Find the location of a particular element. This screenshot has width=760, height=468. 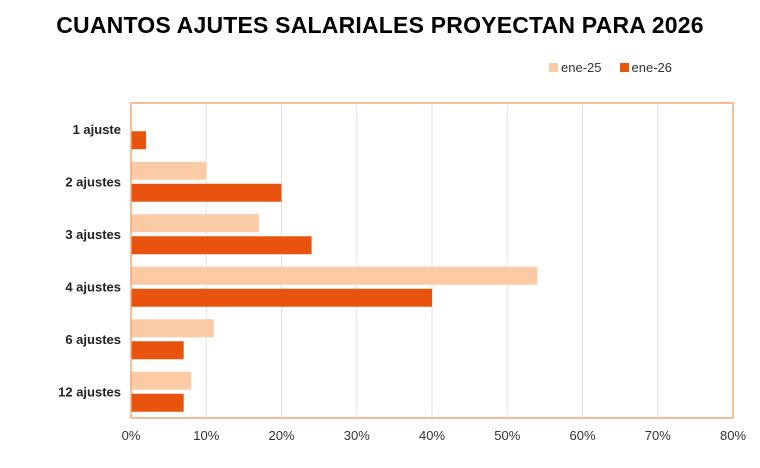

legend-label-ene-25: ene-25 is located at coordinates (581, 67).